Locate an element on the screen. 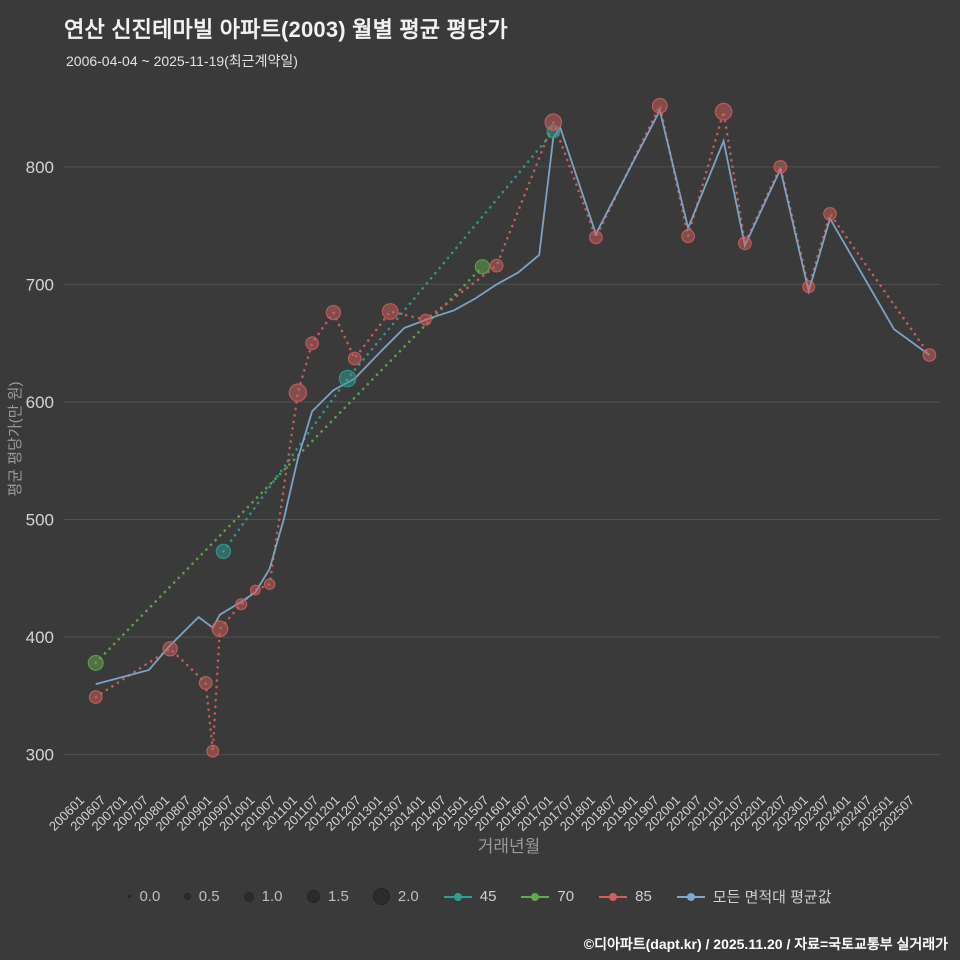 This screenshot has height=960, width=960. y-axis-title: 평균 평당가(만 원) is located at coordinates (15, 439).